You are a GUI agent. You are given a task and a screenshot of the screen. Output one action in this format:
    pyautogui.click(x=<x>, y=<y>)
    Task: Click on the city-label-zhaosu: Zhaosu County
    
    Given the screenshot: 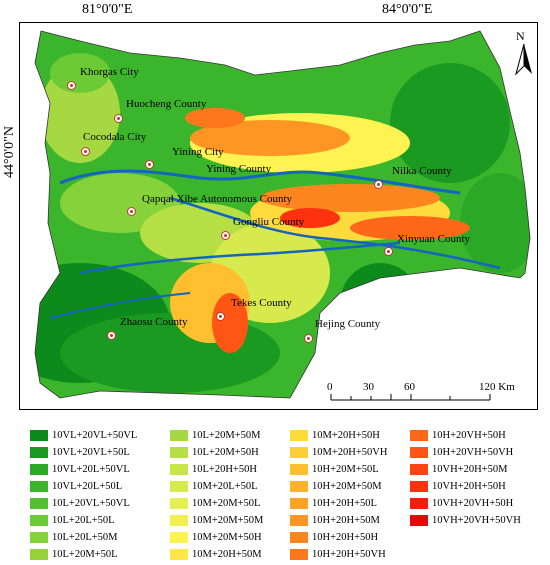 What is the action you would take?
    pyautogui.click(x=154, y=322)
    